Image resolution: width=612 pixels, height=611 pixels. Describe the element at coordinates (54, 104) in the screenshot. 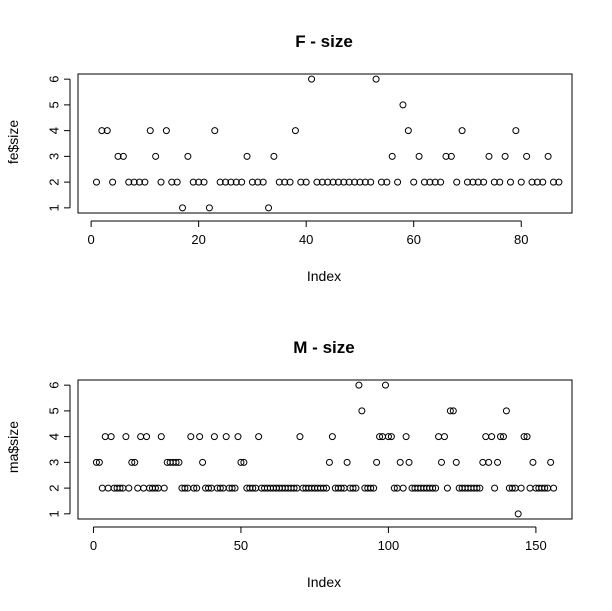

I see `y-tick-label: 5` at that location.